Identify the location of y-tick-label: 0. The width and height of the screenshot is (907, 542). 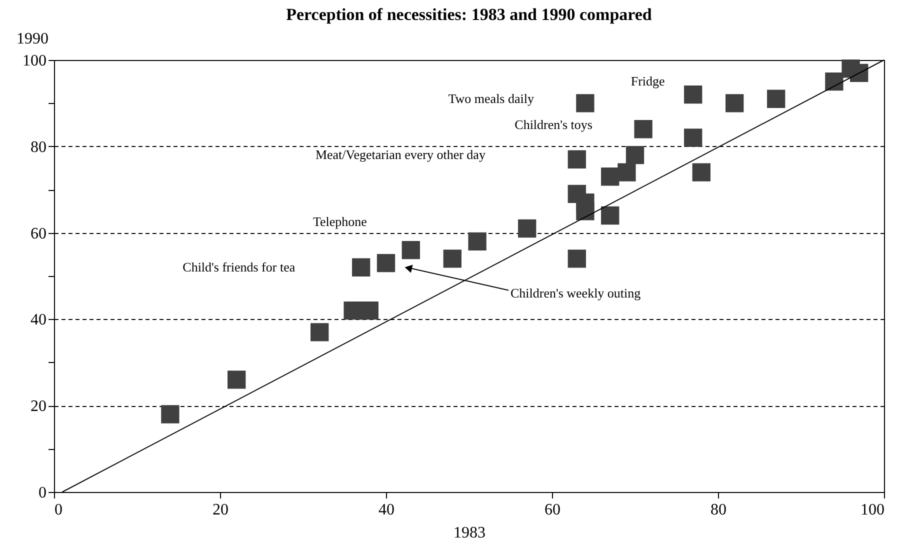
(42, 493).